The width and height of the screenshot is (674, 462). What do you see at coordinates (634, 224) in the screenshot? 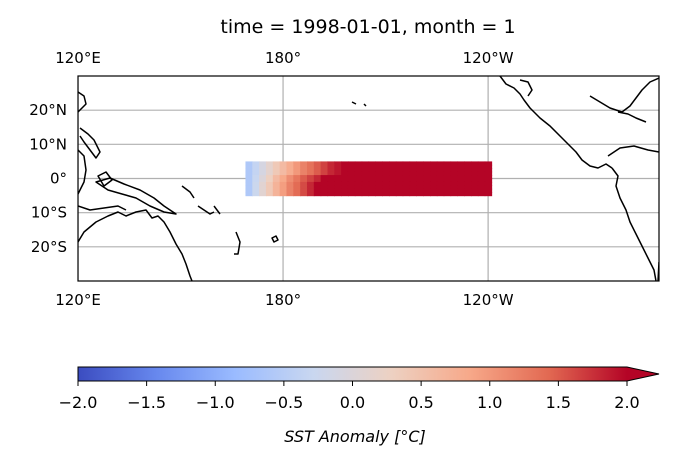
I see `coast-south-america-west` at bounding box center [634, 224].